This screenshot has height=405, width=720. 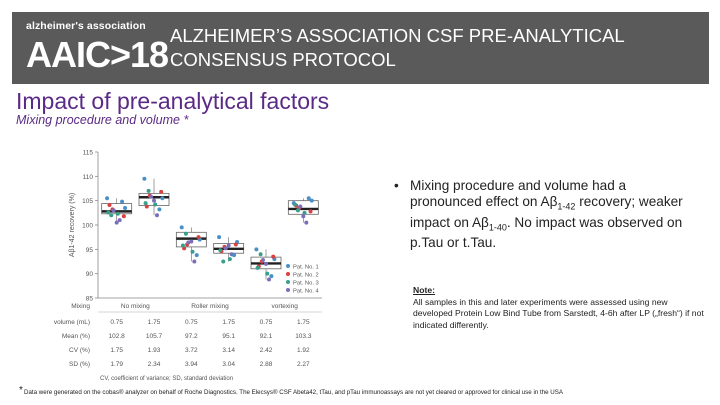 I want to click on legend-label: Pat. No. 4, so click(x=306, y=291).